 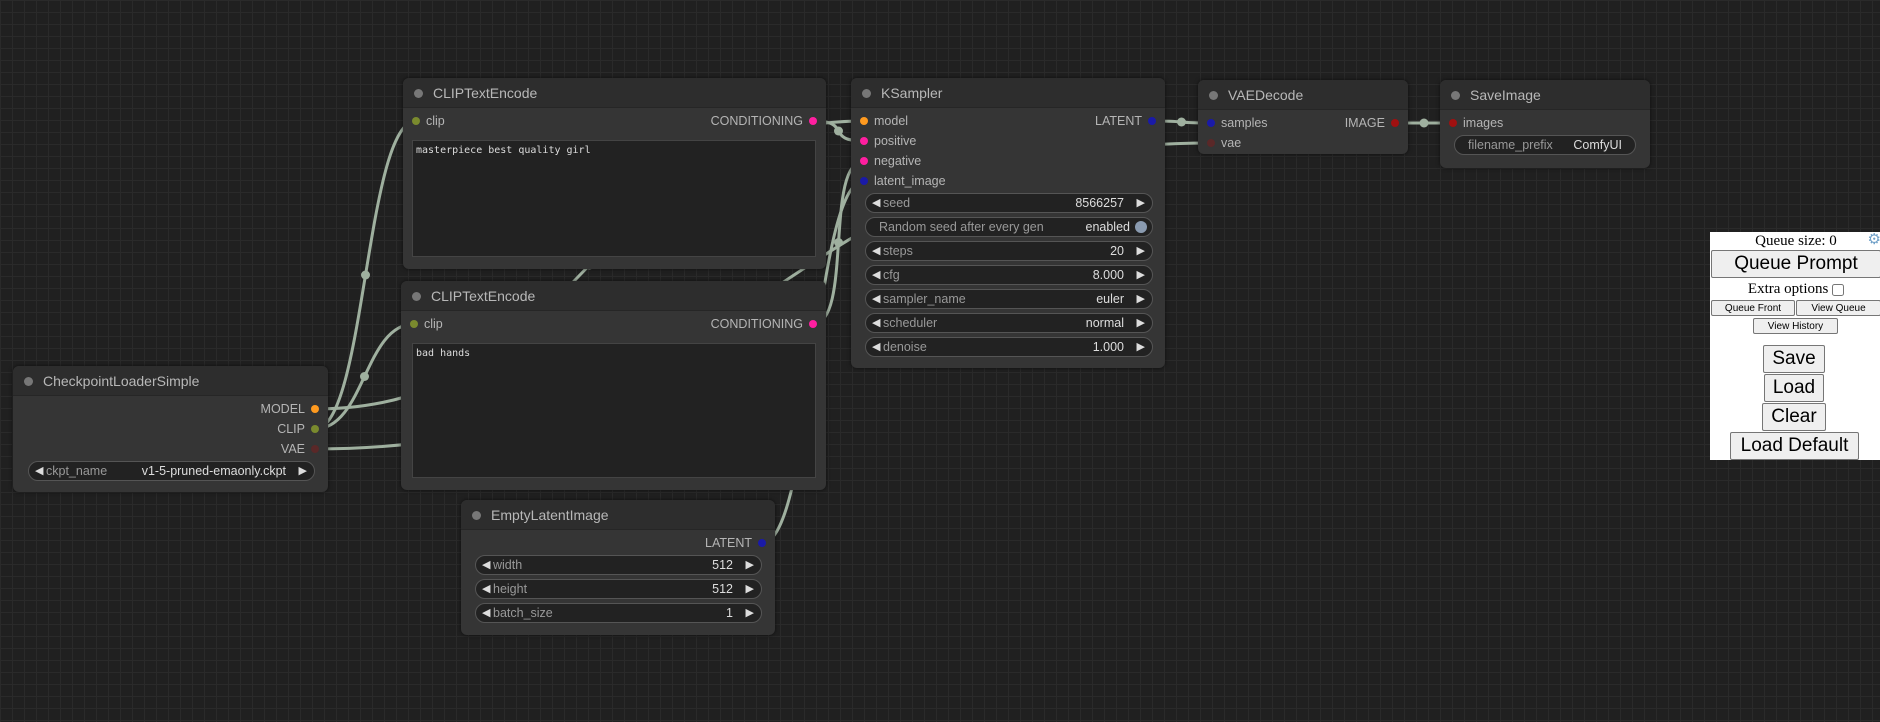 I want to click on node-vaedecode: VAEDecode samples IMAGE vae, so click(x=1303, y=117).